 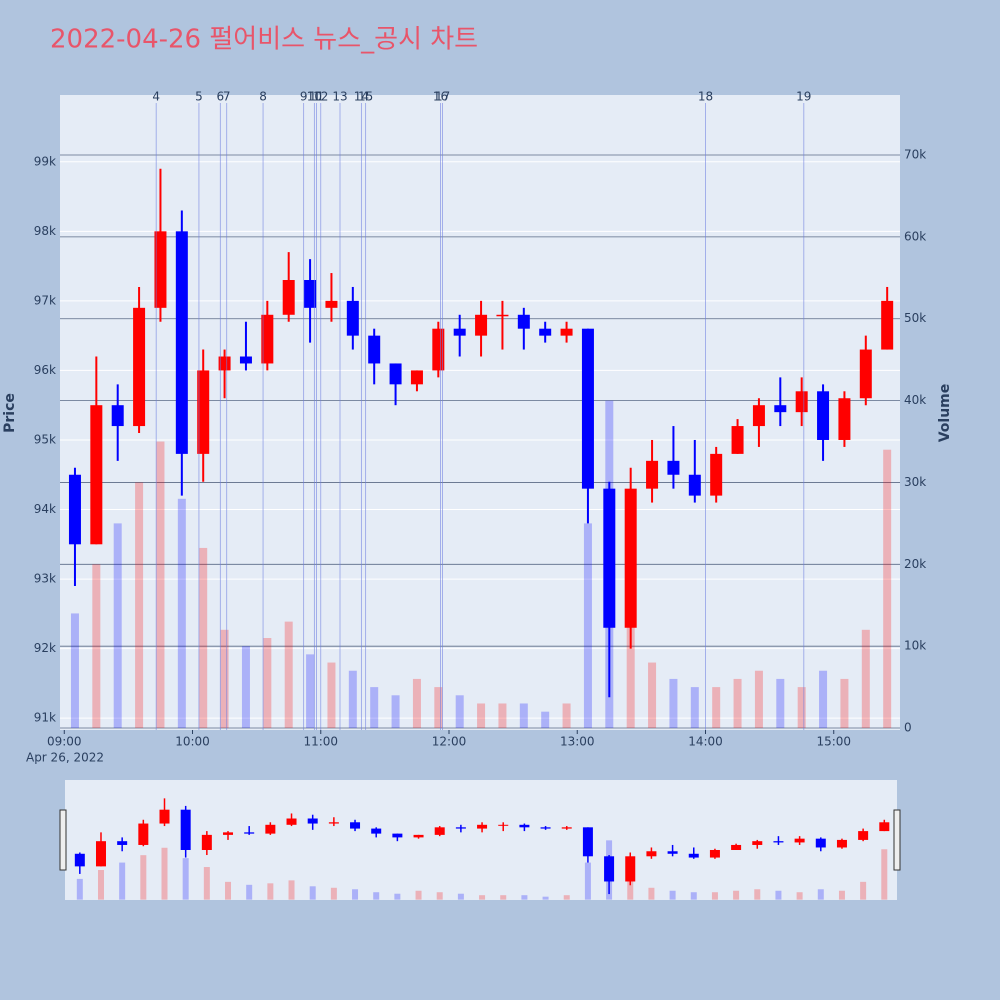 I want to click on news-label: 10, so click(x=314, y=97).